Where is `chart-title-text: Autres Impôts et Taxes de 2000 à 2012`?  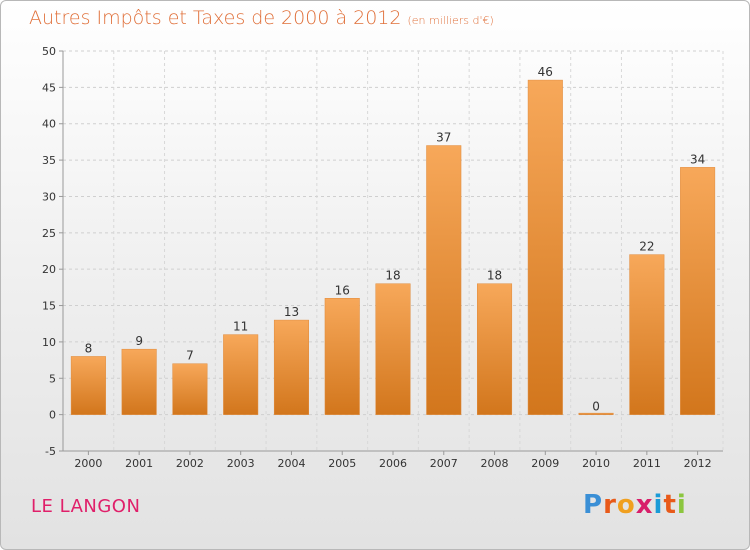 chart-title-text: Autres Impôts et Taxes de 2000 à 2012 is located at coordinates (215, 18).